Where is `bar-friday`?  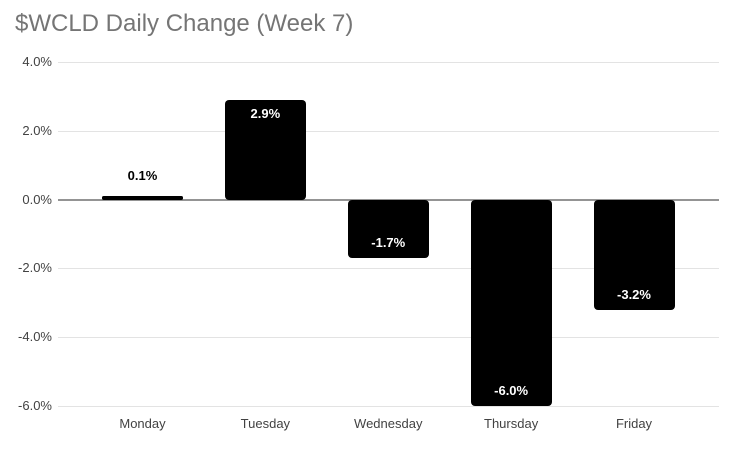 bar-friday is located at coordinates (634, 254).